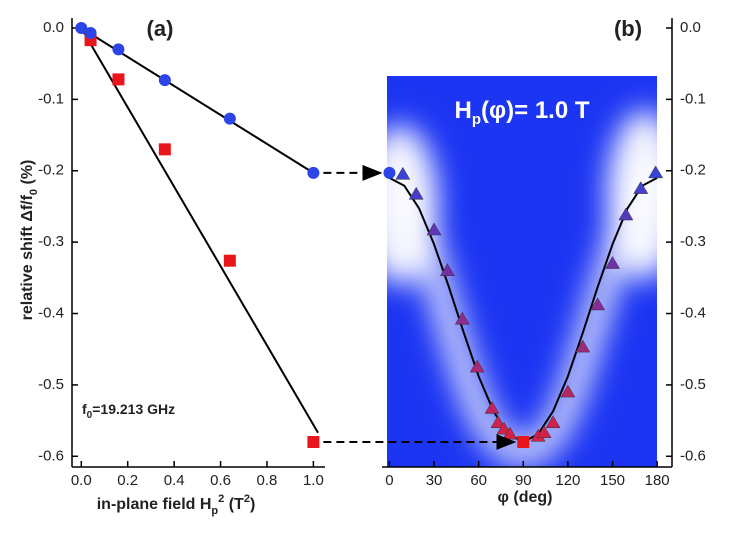 The height and width of the screenshot is (533, 730). Describe the element at coordinates (29, 240) in the screenshot. I see `y-axis-label: relative shift Δf/f0 (%)` at that location.